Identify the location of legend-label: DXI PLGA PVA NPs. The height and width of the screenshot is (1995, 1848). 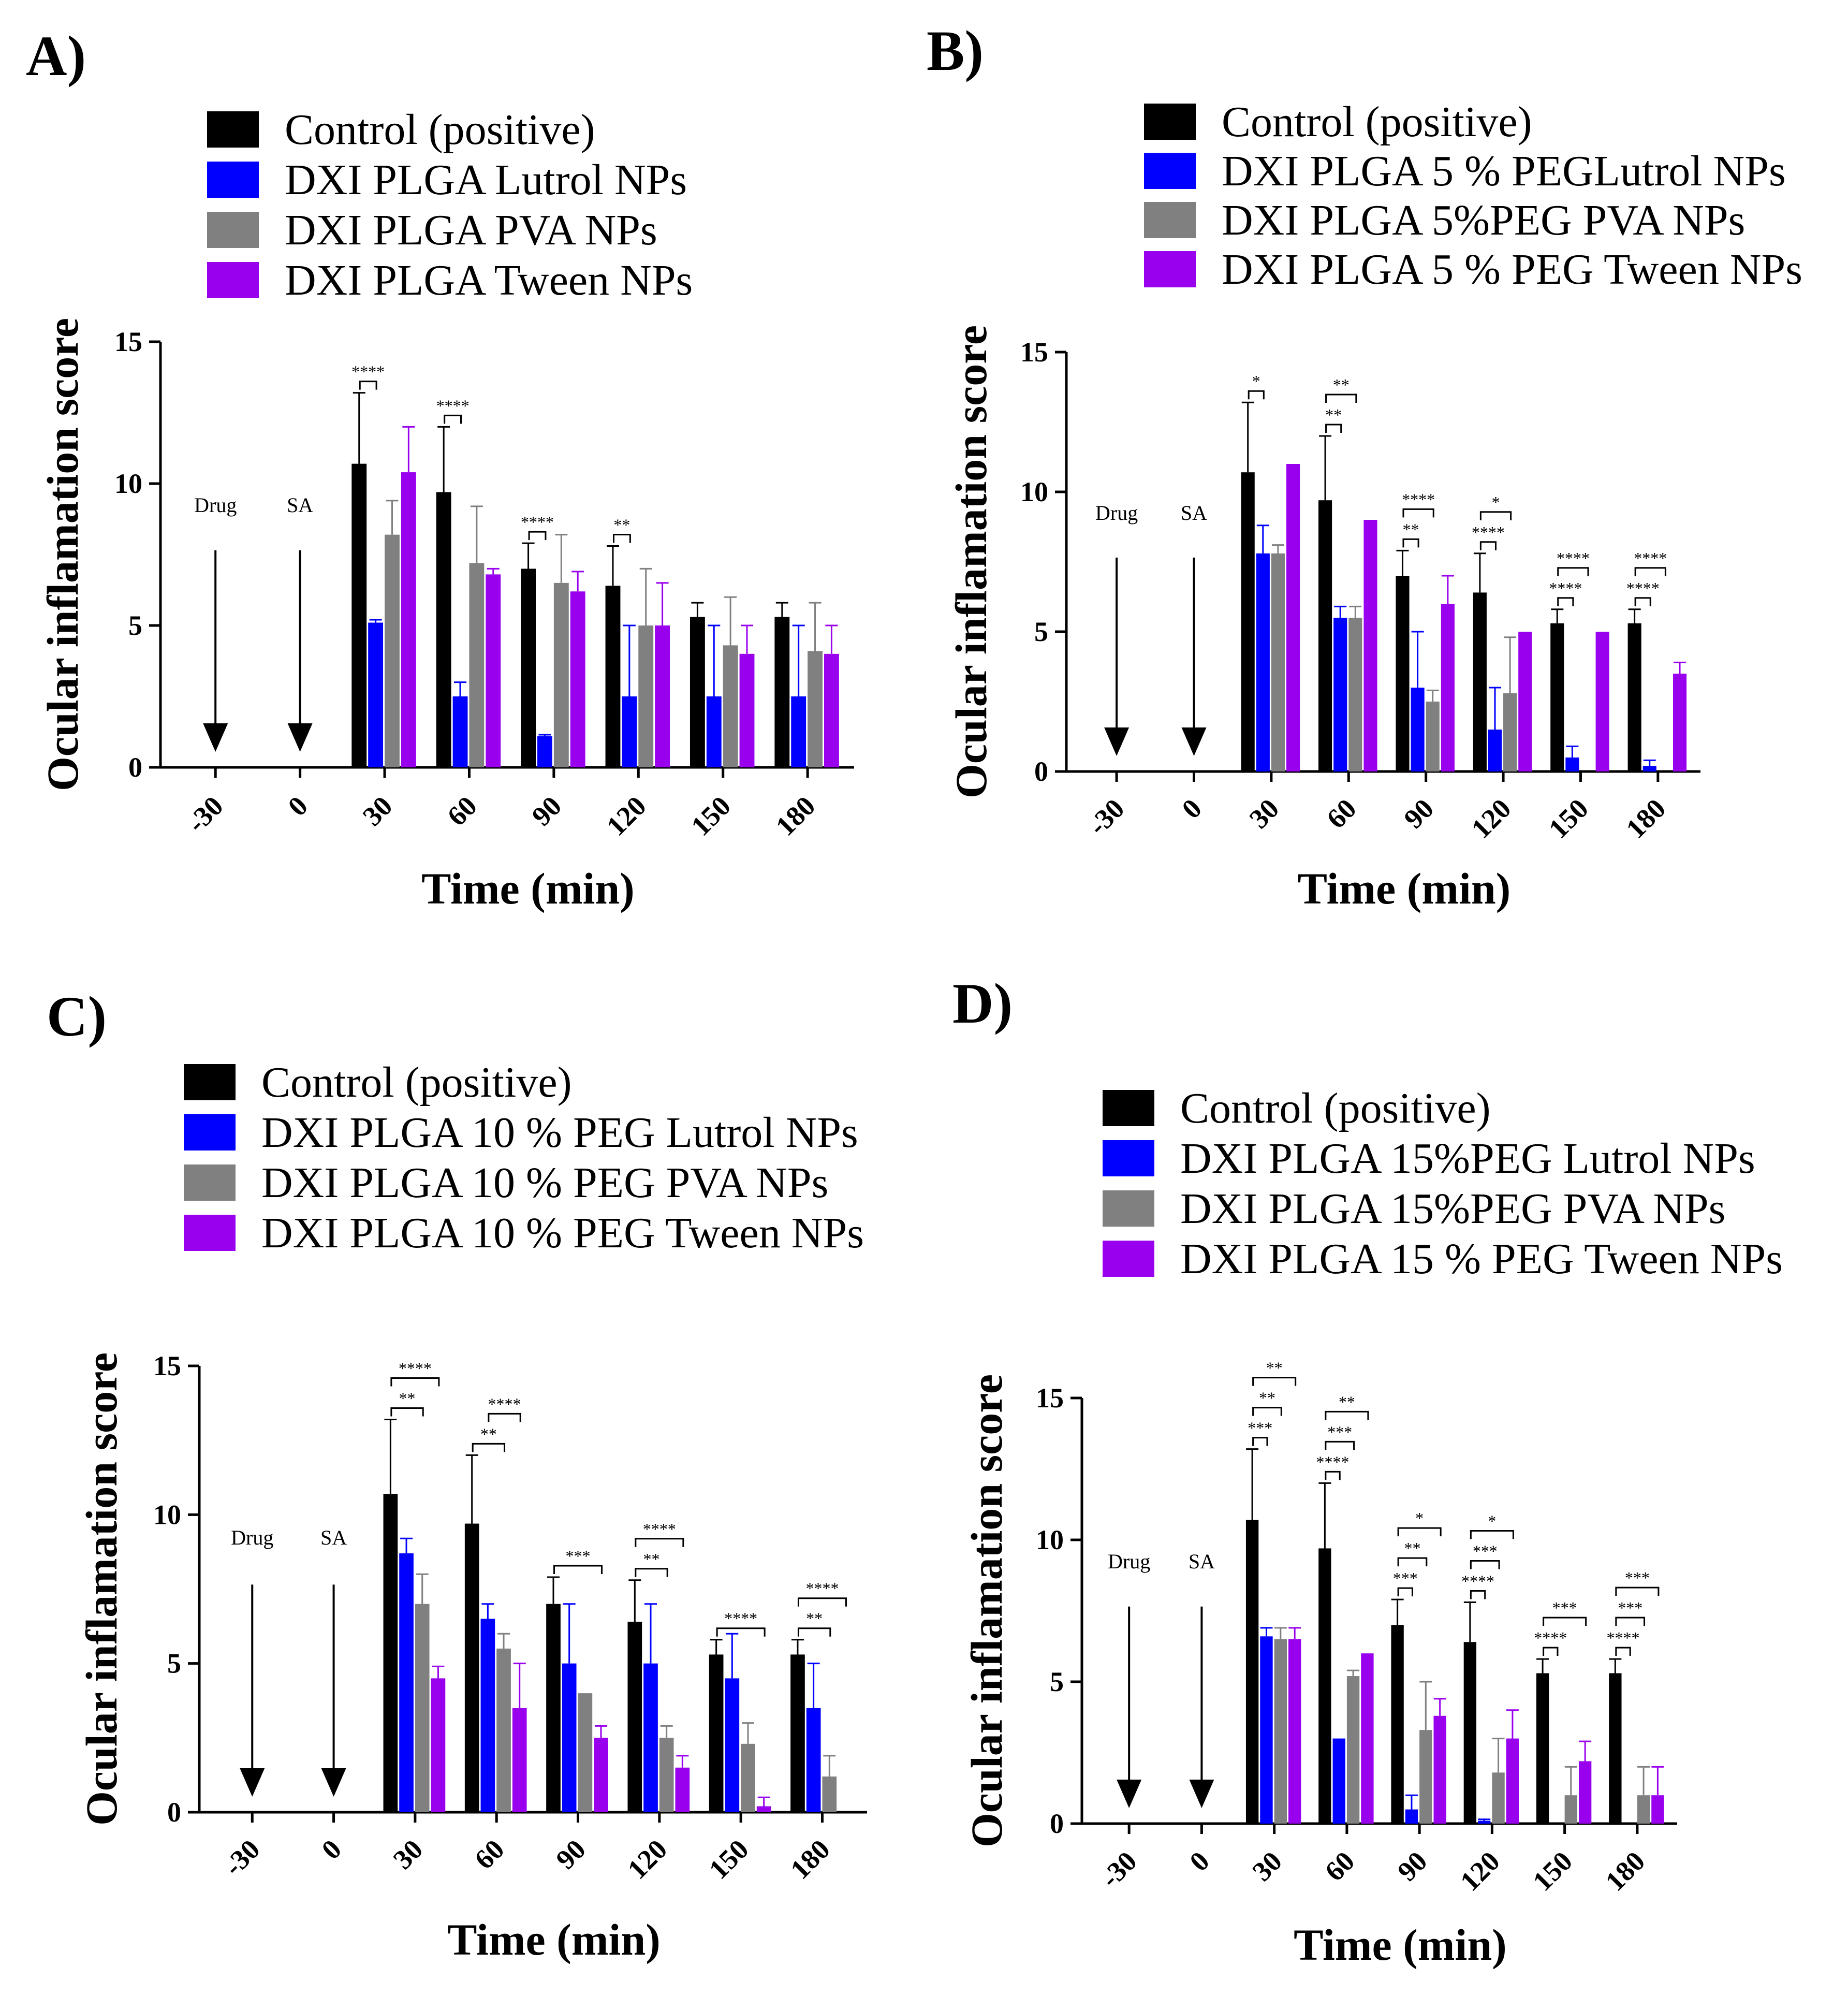
(471, 230).